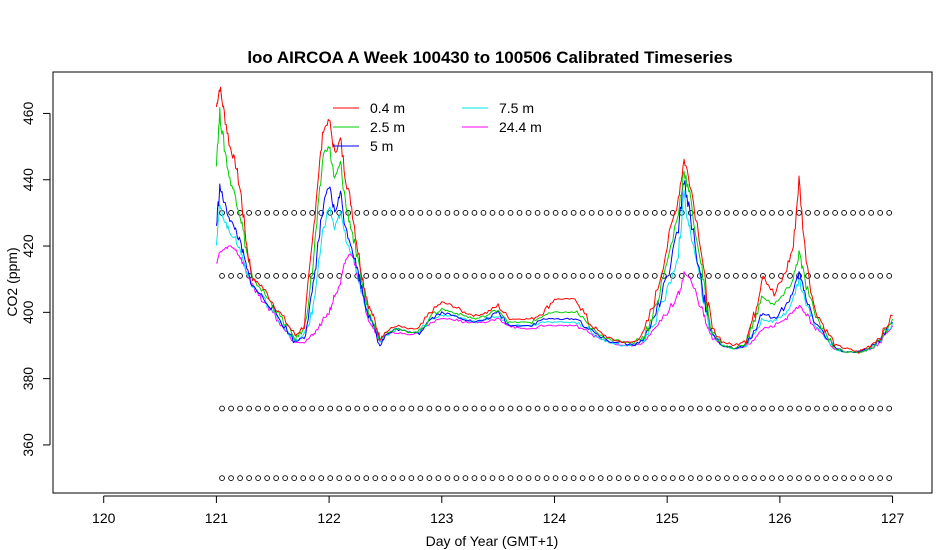  What do you see at coordinates (442, 518) in the screenshot?
I see `x-tick-label: 123` at bounding box center [442, 518].